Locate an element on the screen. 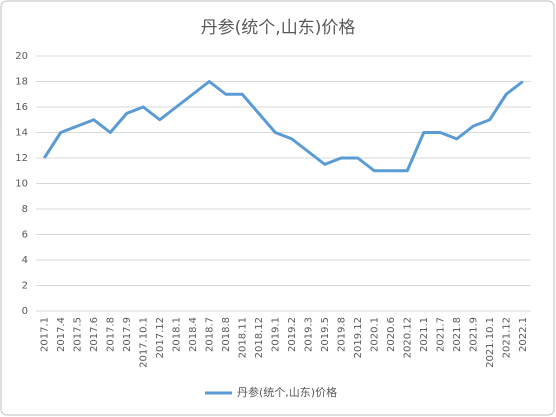  x-tick-label: 2020.12 is located at coordinates (407, 337).